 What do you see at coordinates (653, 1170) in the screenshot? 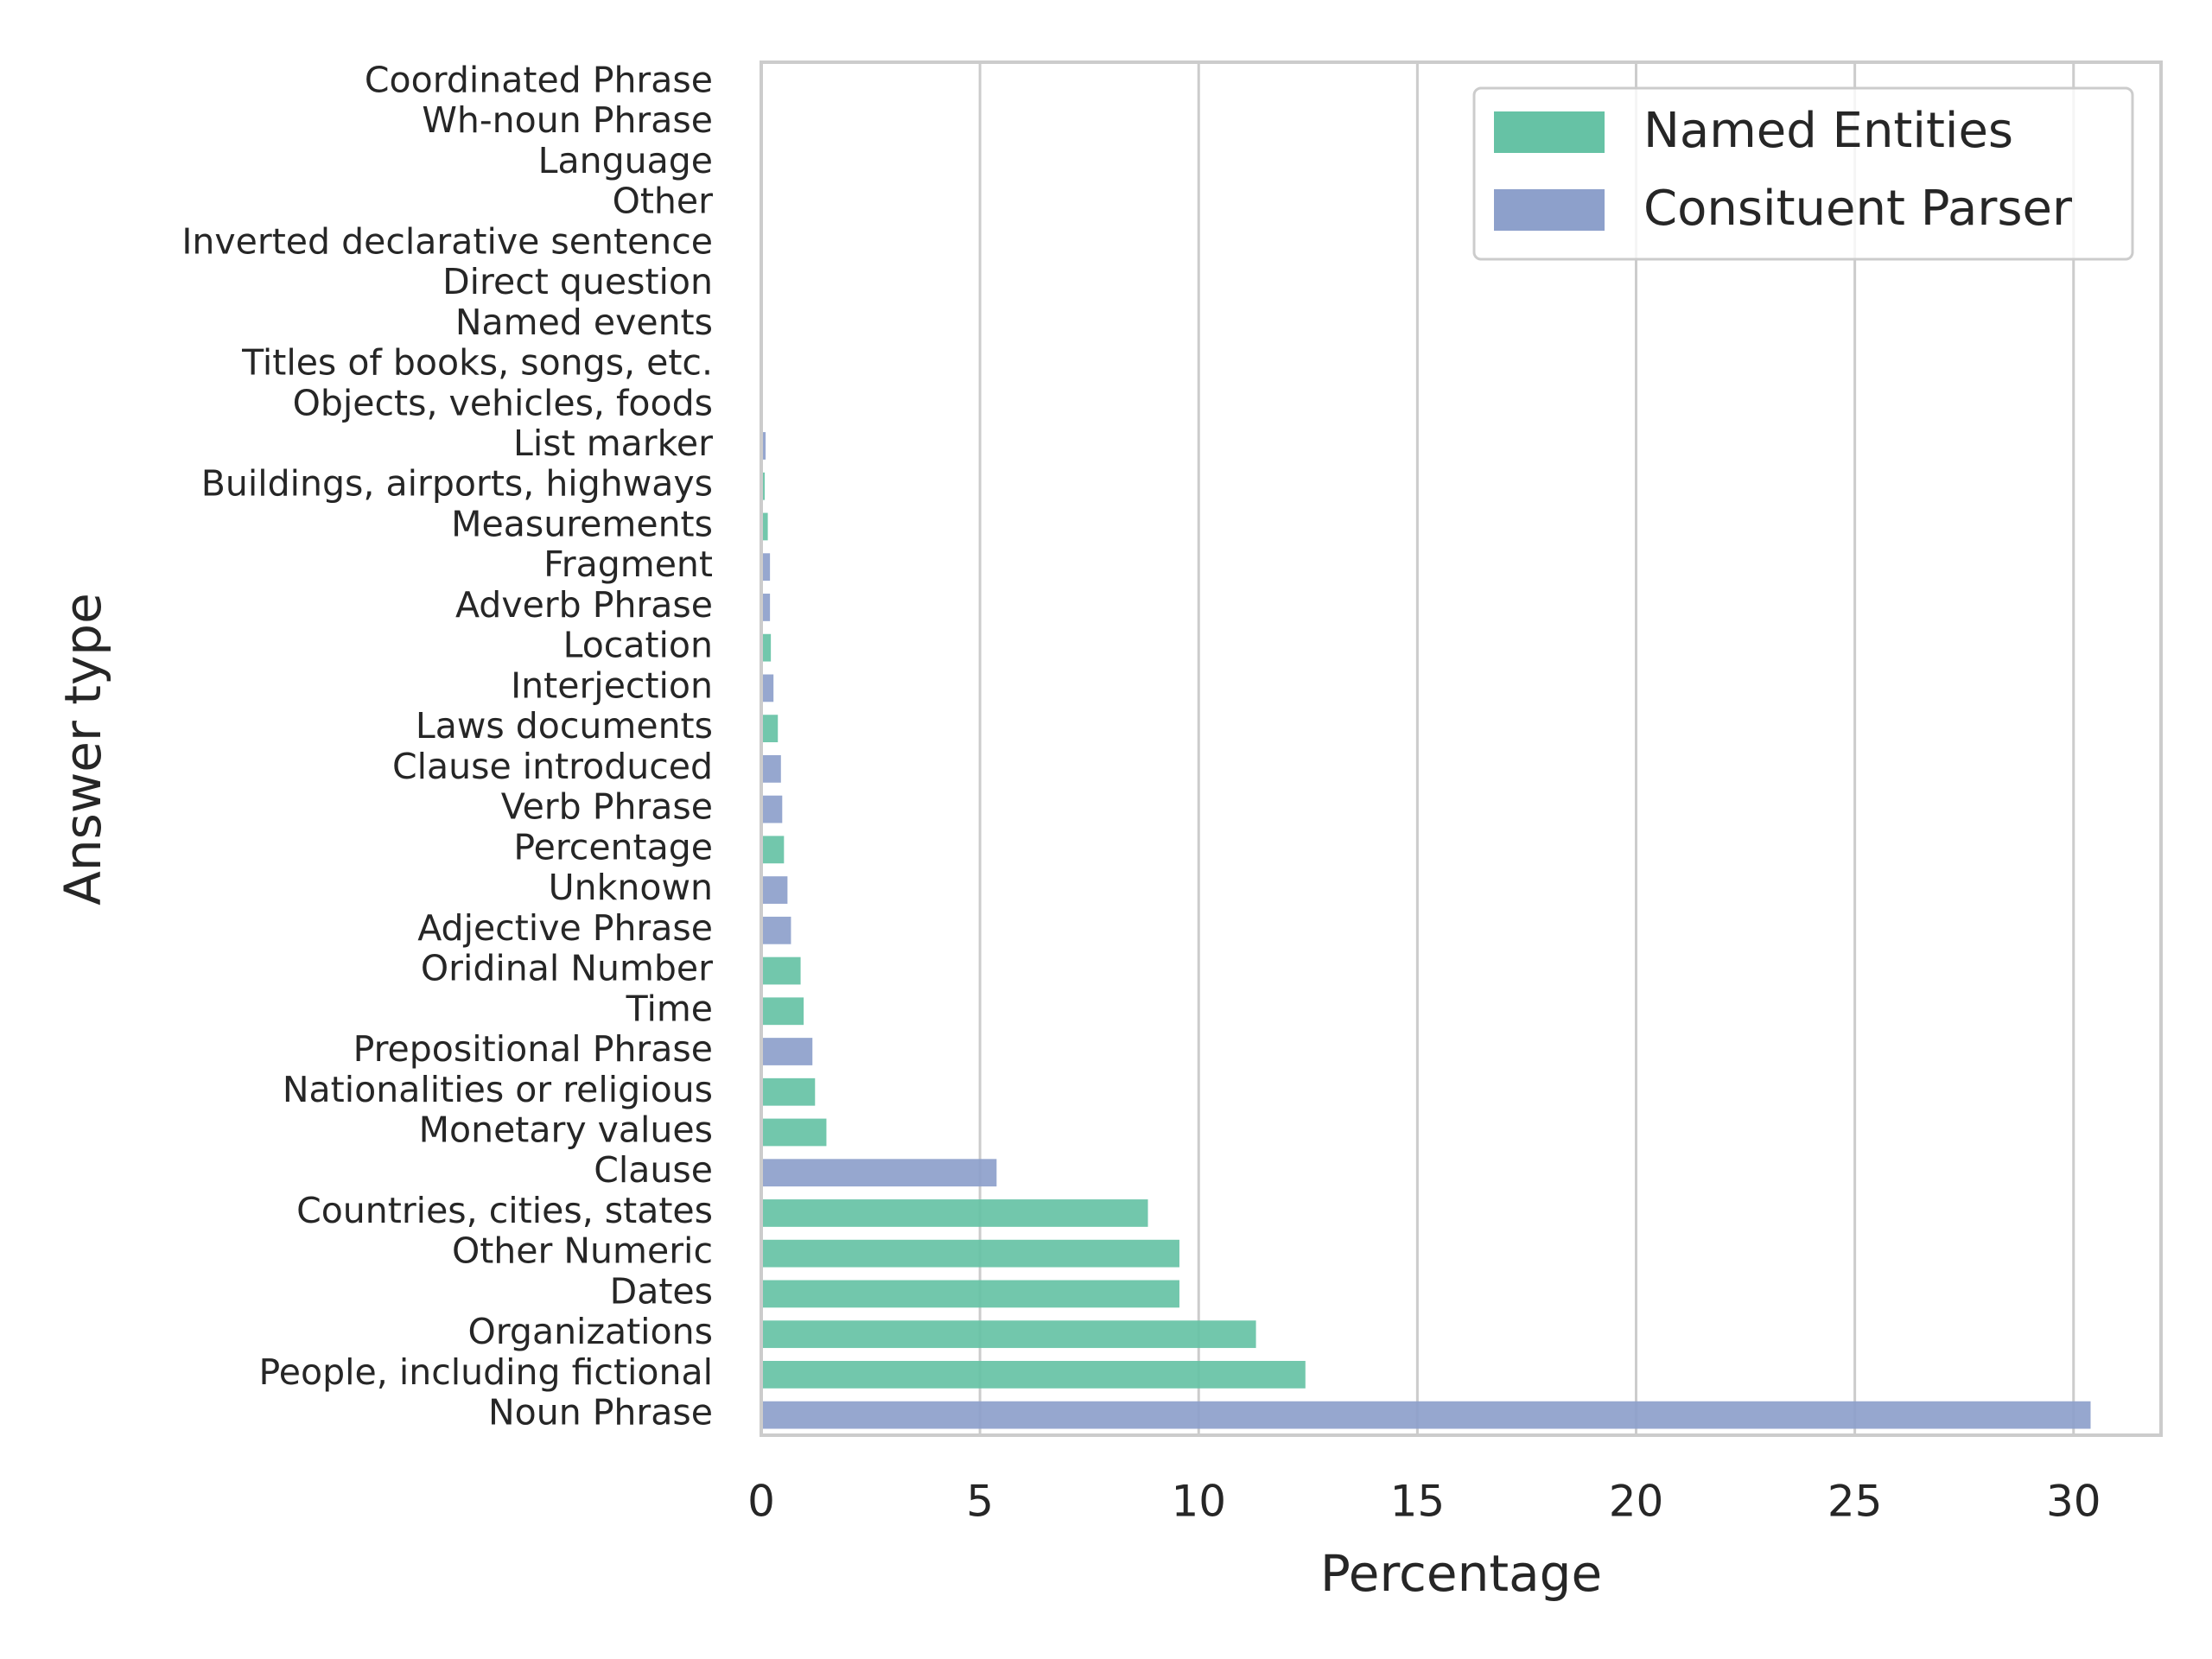
I see `y-tick-label: Clause` at bounding box center [653, 1170].